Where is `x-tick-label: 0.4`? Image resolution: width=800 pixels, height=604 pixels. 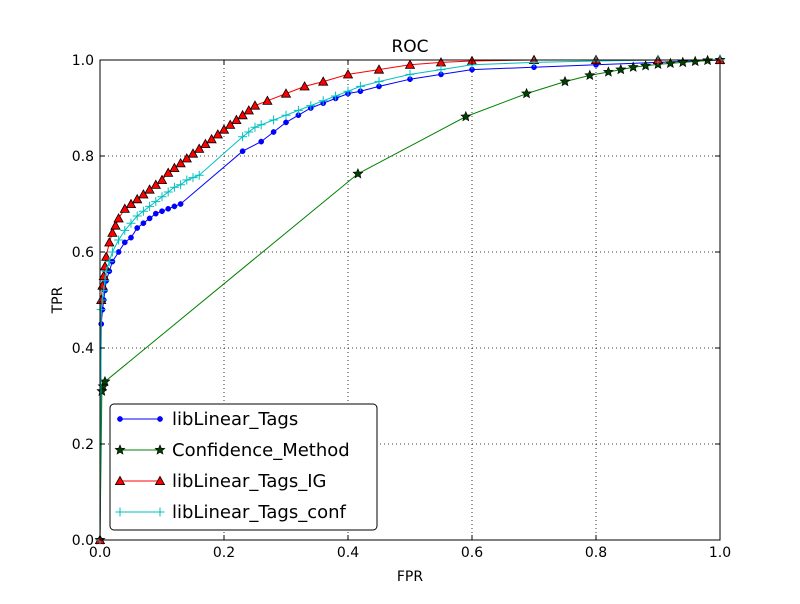
x-tick-label: 0.4 is located at coordinates (348, 553).